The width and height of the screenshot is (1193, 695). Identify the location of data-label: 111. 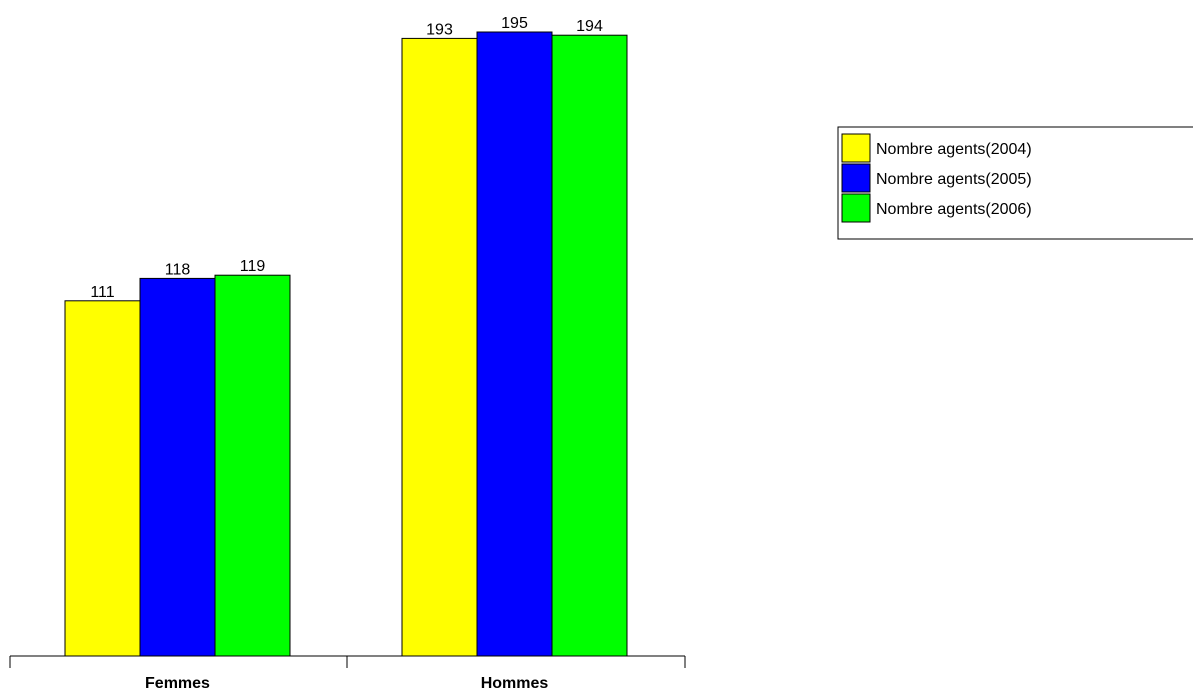
(102, 292).